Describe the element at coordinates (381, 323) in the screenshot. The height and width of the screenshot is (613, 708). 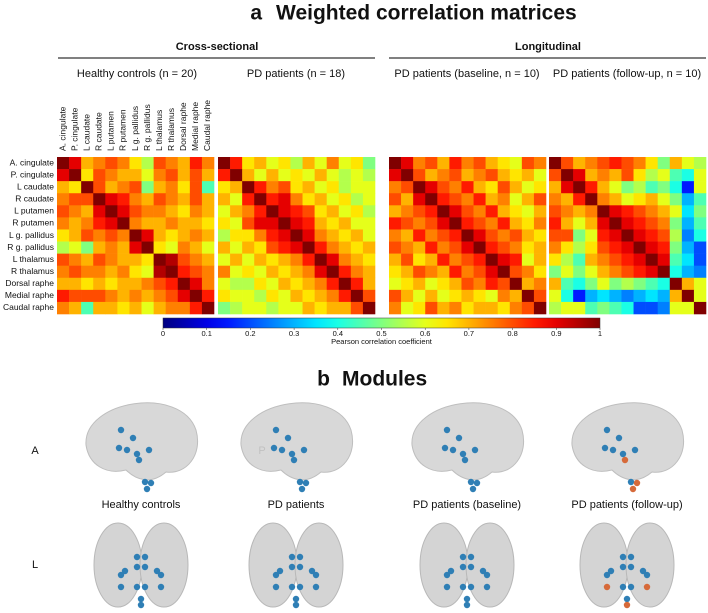
I see `colorbar` at that location.